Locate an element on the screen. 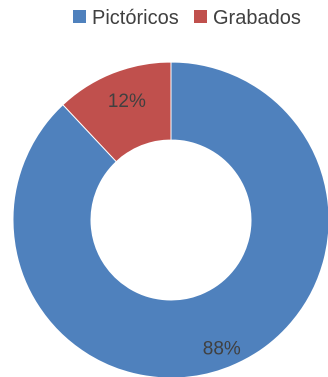 The height and width of the screenshot is (377, 328). legend-swatch-grabados is located at coordinates (200, 16).